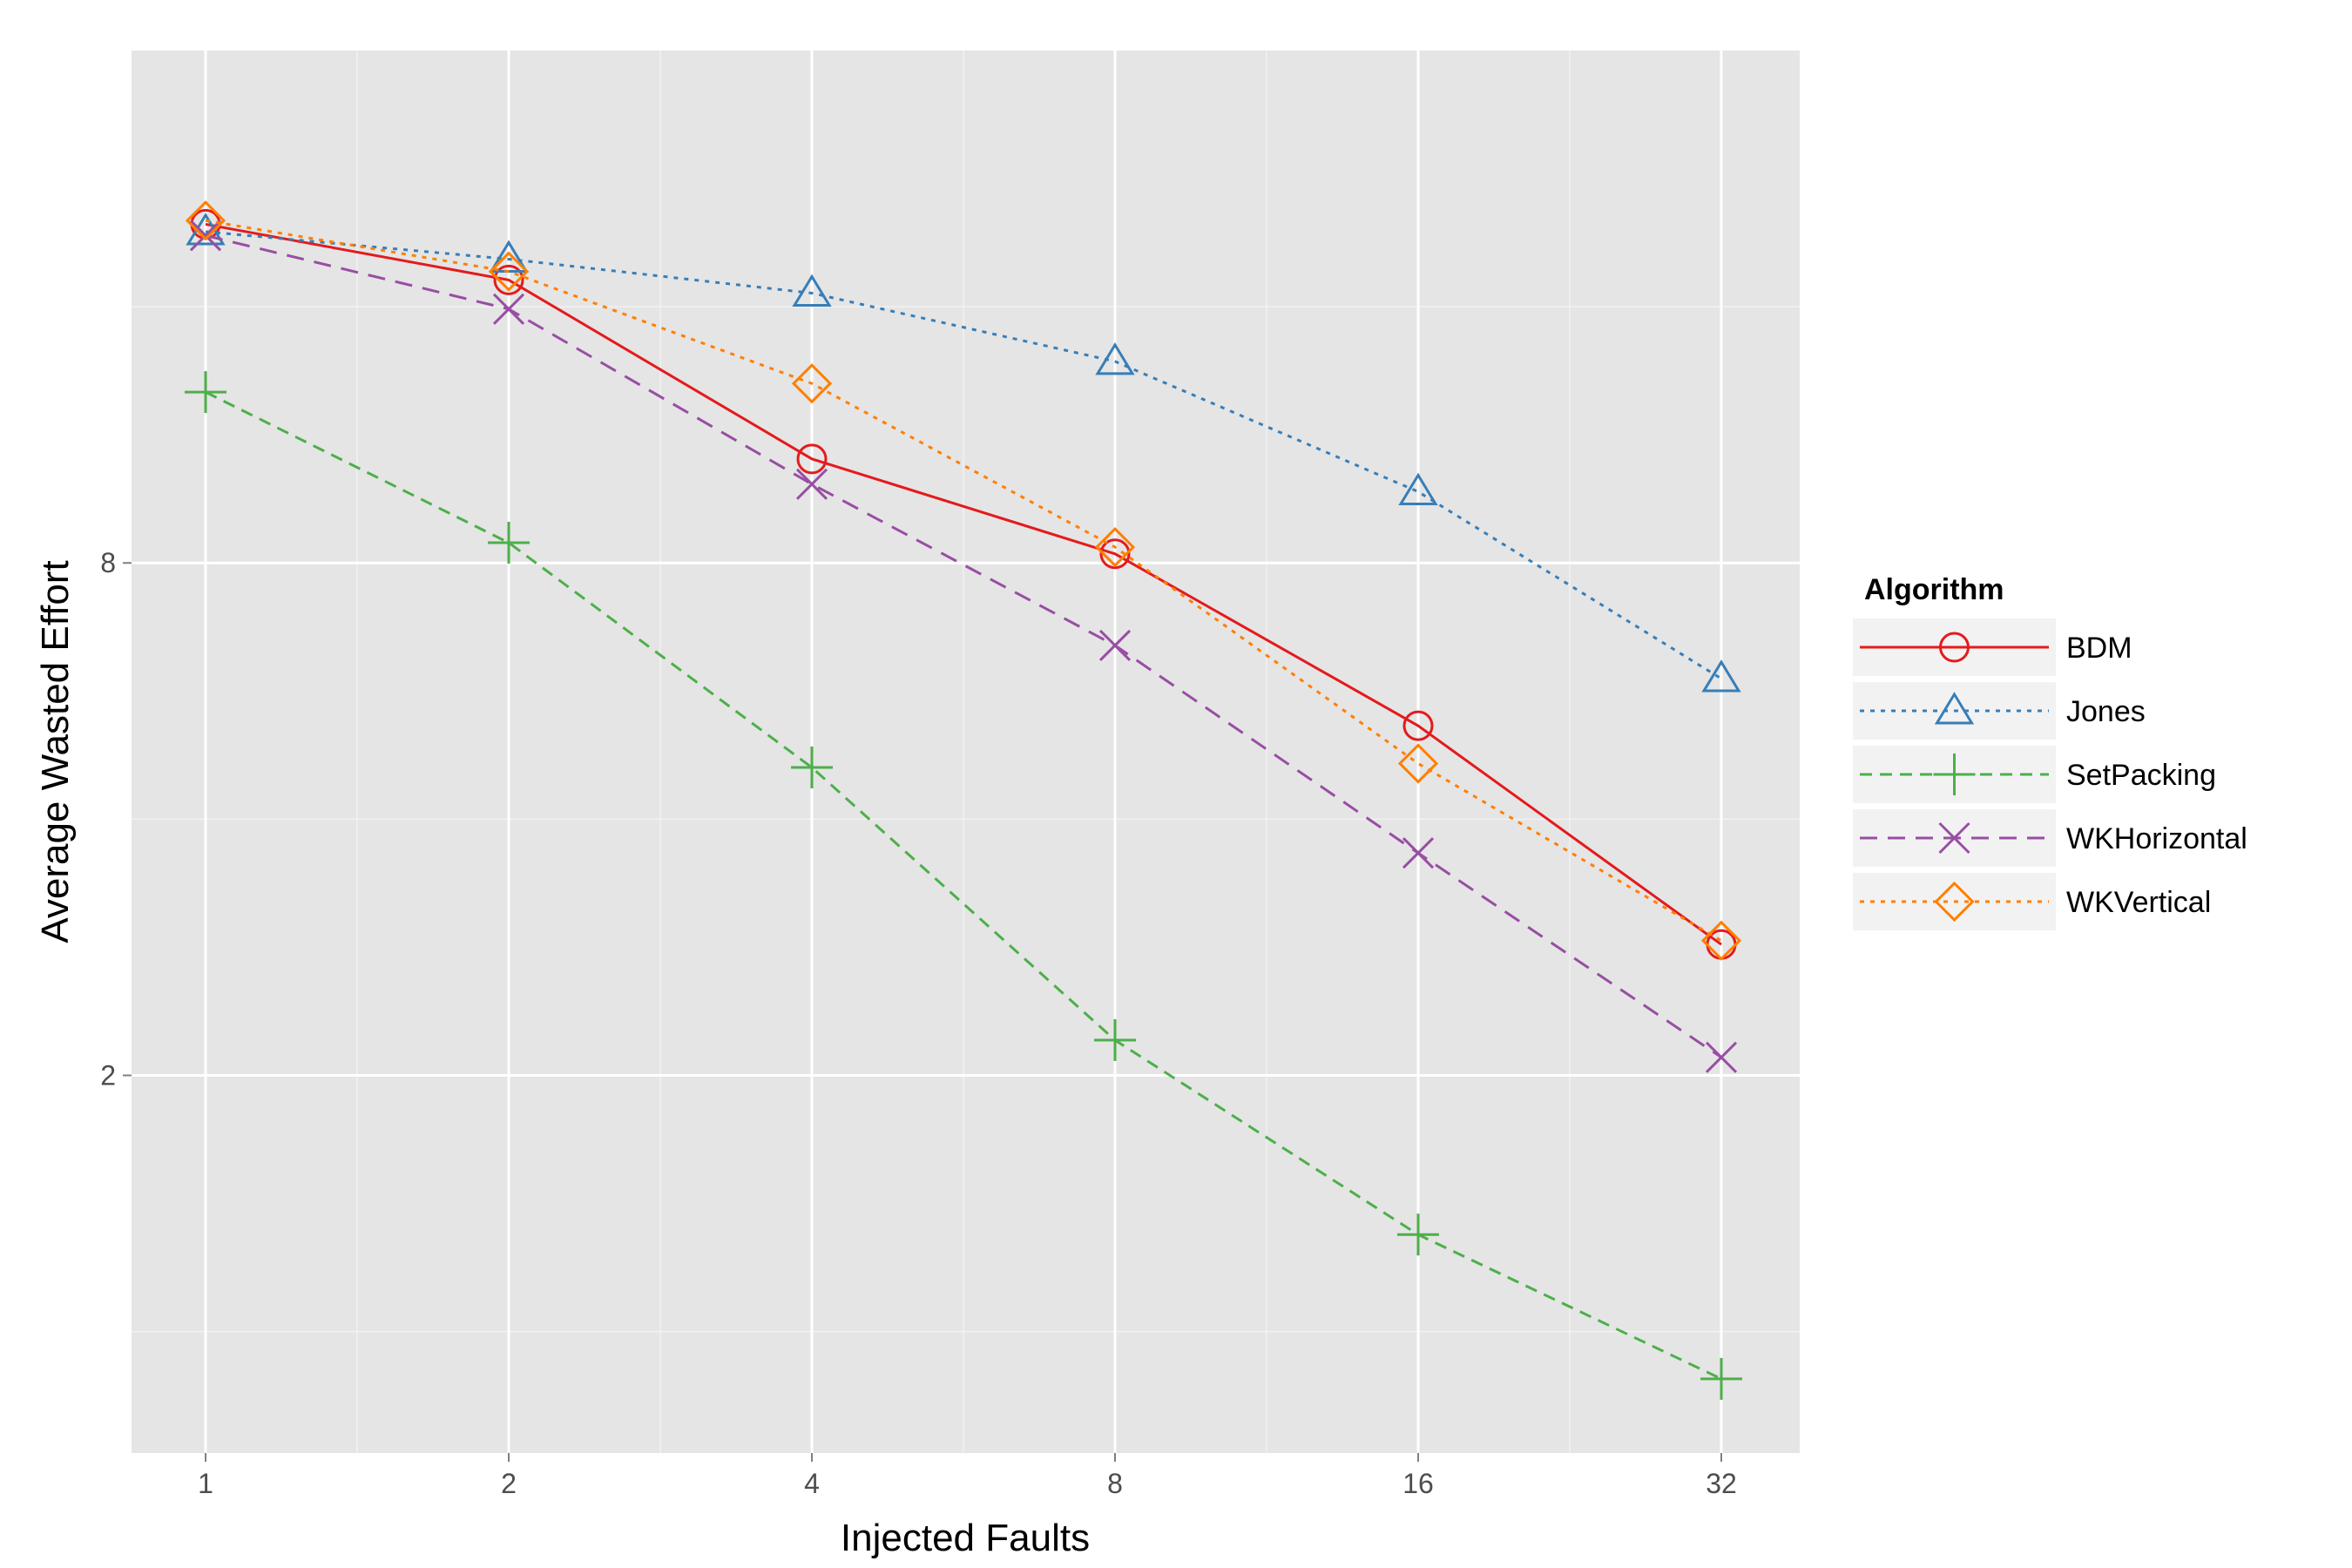 Image resolution: width=2352 pixels, height=1568 pixels. I want to click on x-axis-title: Injected Faults, so click(965, 1538).